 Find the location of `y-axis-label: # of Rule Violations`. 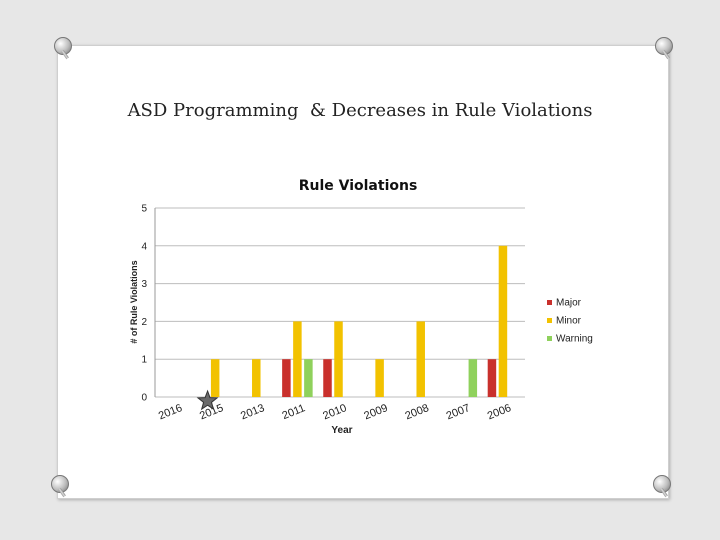

y-axis-label: # of Rule Violations is located at coordinates (134, 301).